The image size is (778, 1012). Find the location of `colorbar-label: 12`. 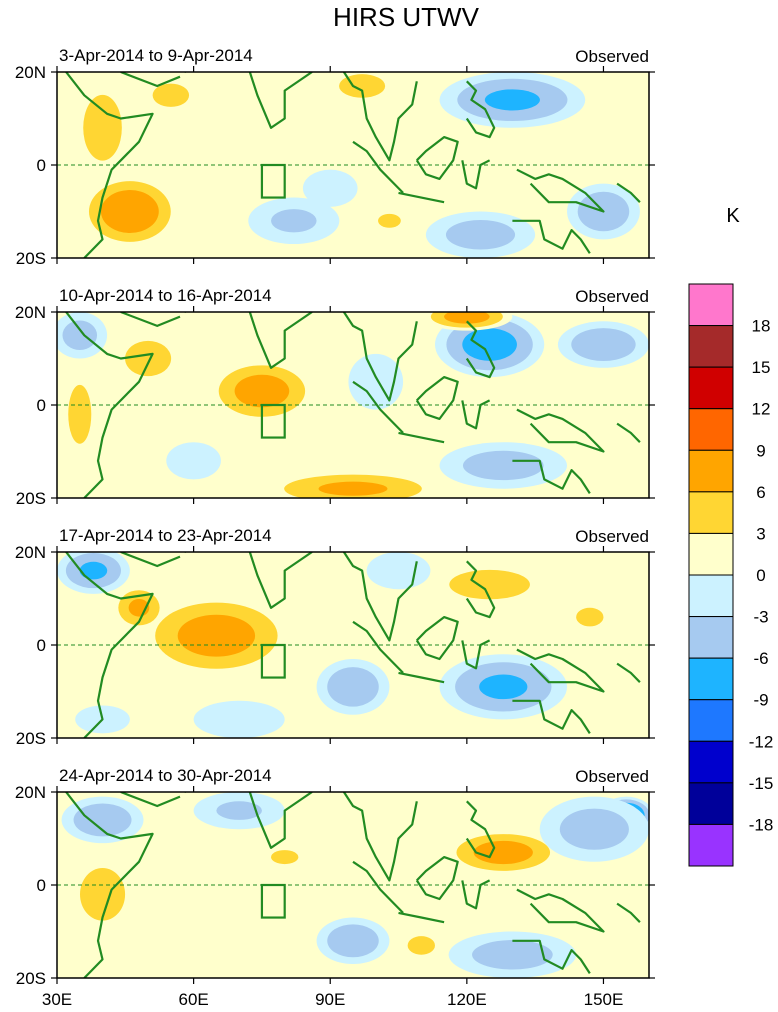

colorbar-label: 12 is located at coordinates (761, 409).